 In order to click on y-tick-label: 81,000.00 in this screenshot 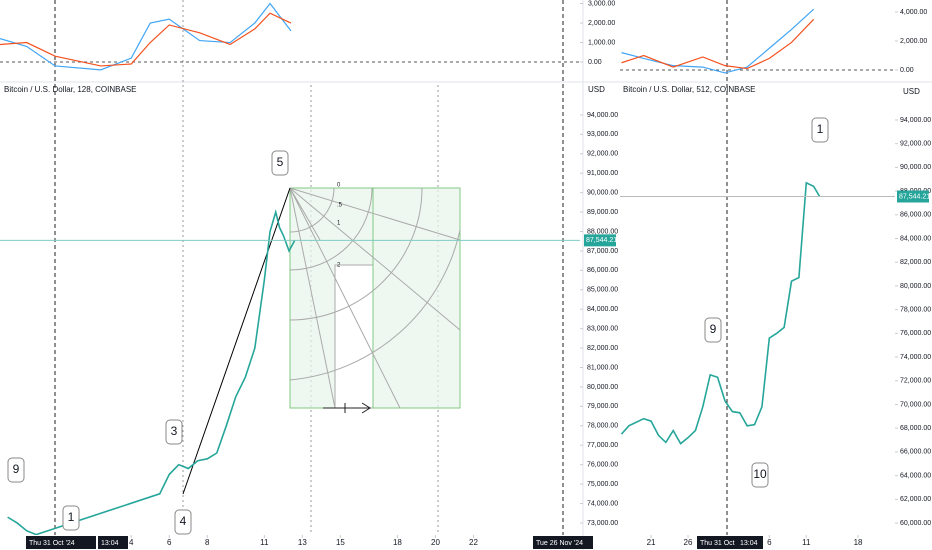, I will do `click(602, 367)`.